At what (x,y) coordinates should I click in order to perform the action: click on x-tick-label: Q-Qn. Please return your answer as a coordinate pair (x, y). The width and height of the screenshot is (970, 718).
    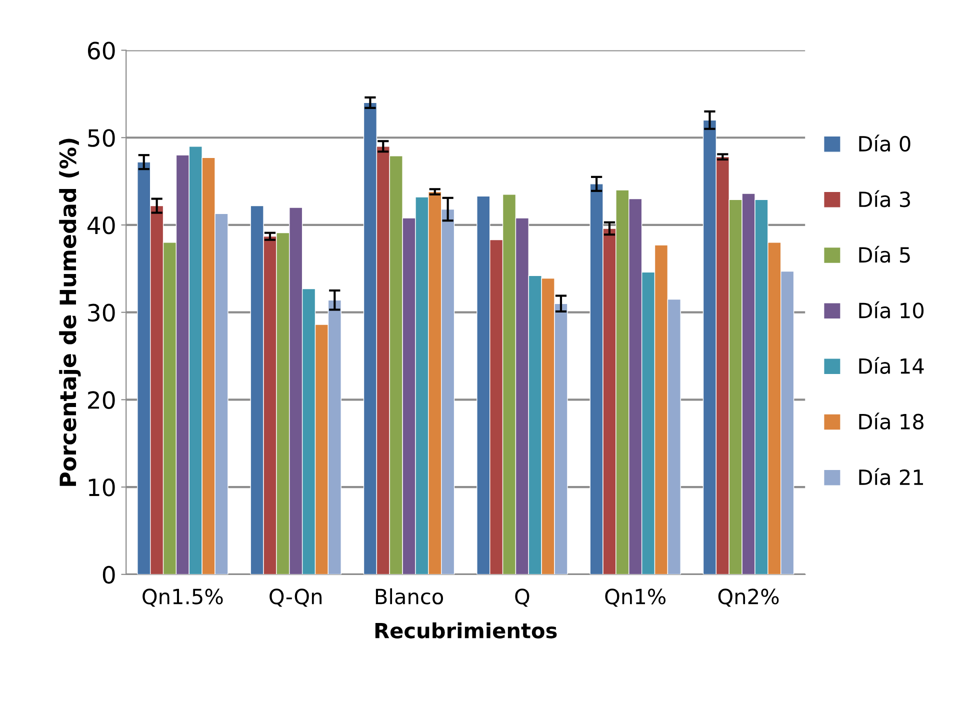
    Looking at the image, I should click on (296, 597).